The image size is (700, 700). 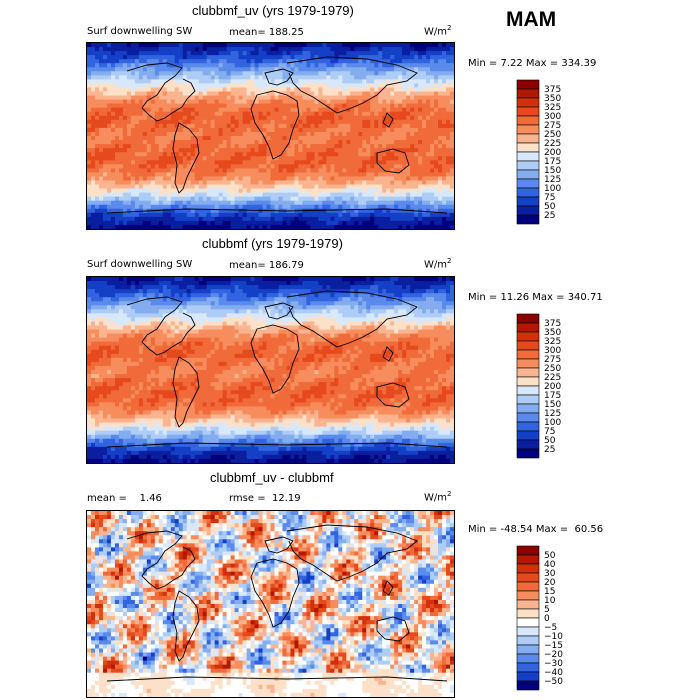 What do you see at coordinates (528, 165) in the screenshot?
I see `panel-1-colorbar-swatch` at bounding box center [528, 165].